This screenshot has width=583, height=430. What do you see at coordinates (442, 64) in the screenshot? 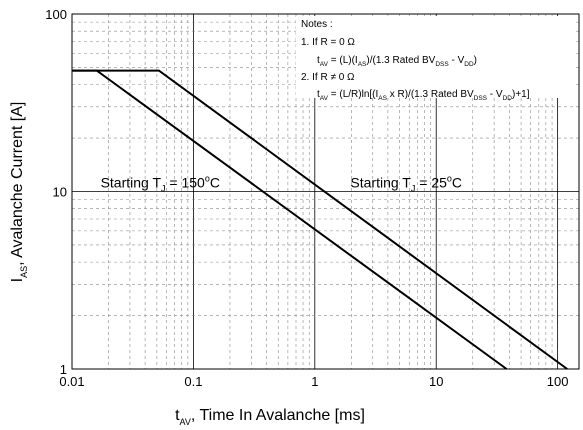
I see `f1-c-sub: DSS` at bounding box center [442, 64].